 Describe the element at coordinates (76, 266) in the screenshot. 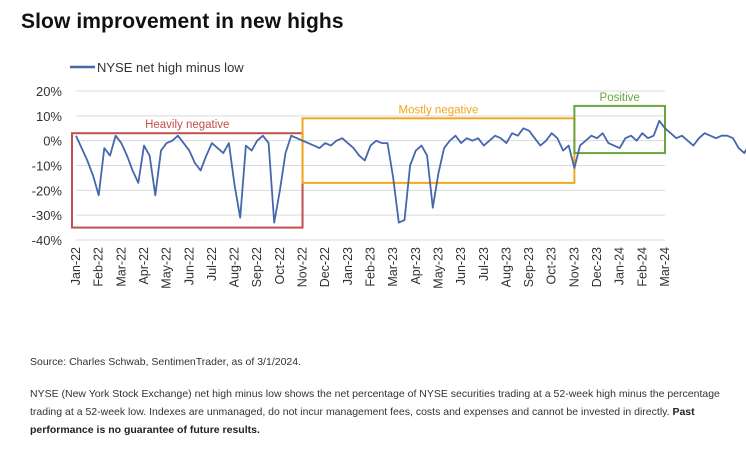

I see `x-tick-label: Jan-22` at that location.